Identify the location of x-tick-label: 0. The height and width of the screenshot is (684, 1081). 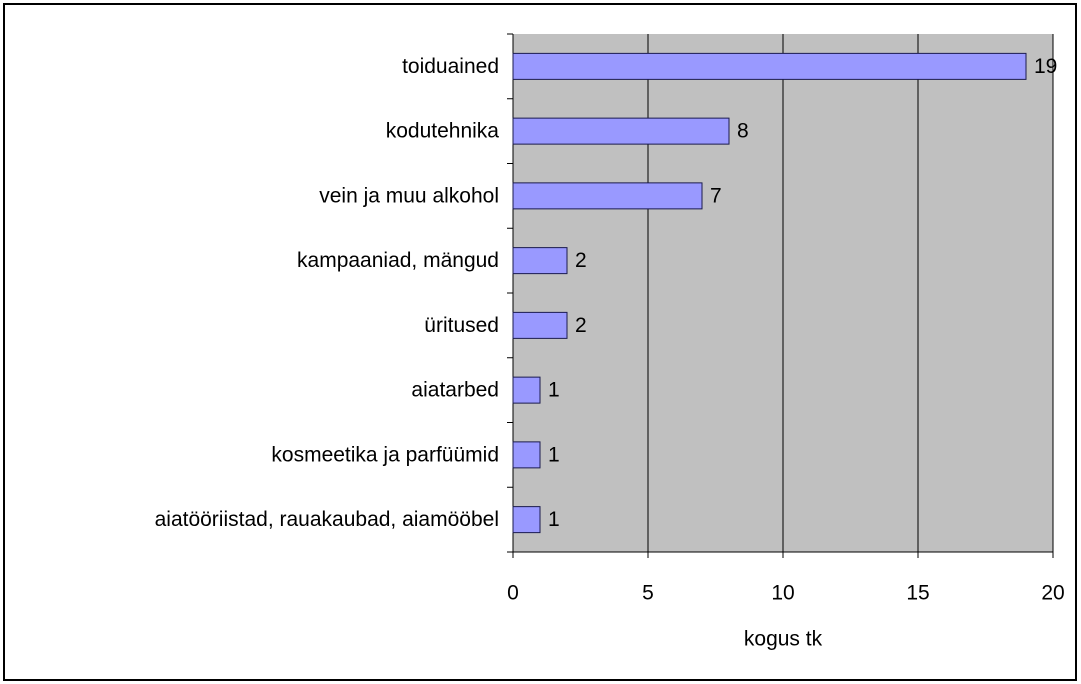
(513, 593).